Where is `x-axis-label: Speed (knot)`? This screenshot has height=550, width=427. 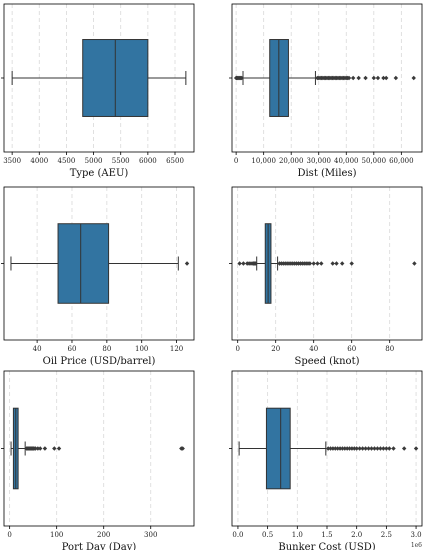
x-axis-label: Speed (knot) is located at coordinates (326, 361).